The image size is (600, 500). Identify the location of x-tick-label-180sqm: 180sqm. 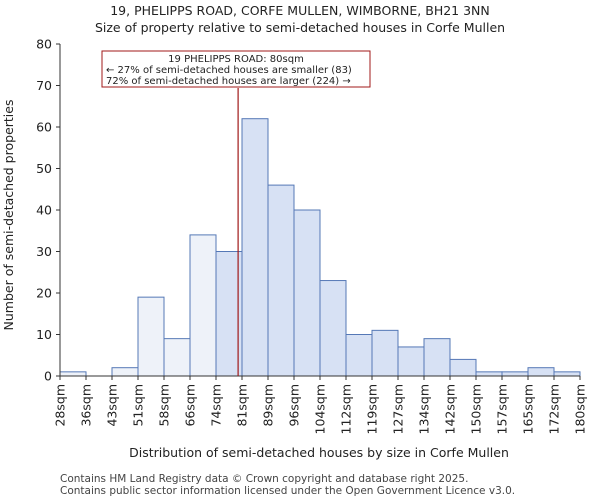
(580, 409).